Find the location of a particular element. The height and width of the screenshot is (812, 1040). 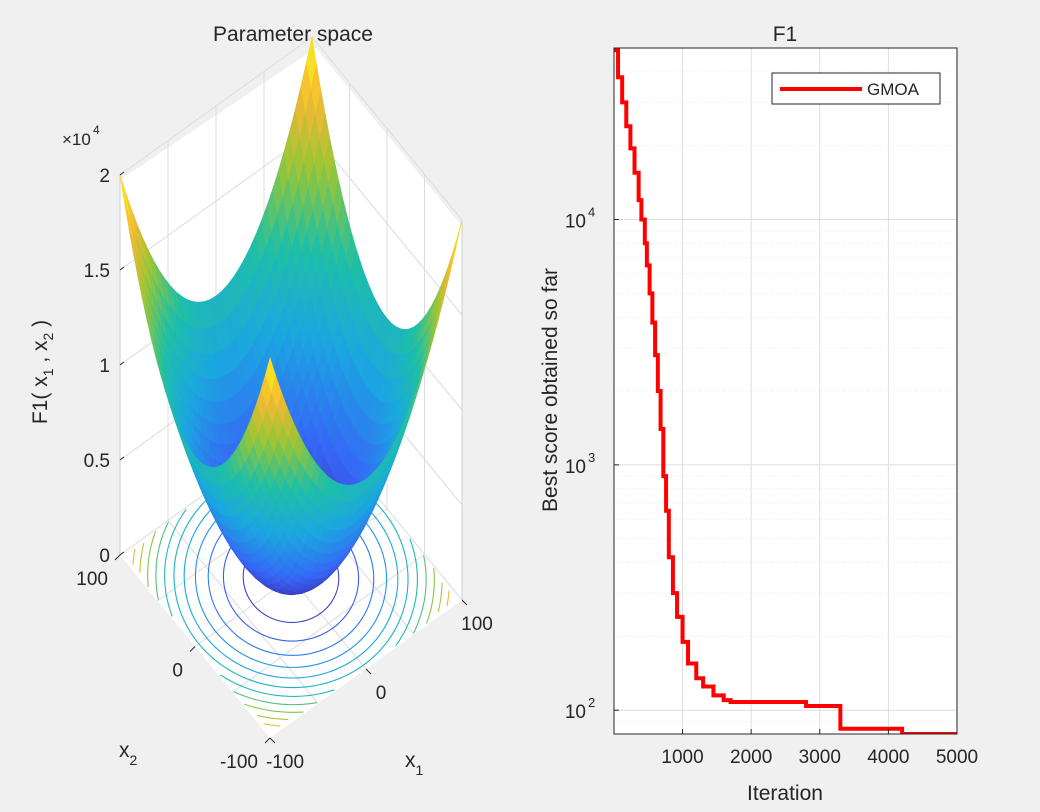

y-tick-exponent: 4 is located at coordinates (591, 212).